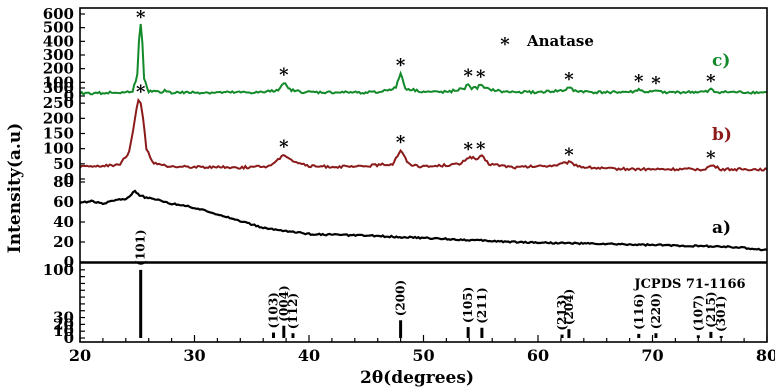  Describe the element at coordinates (69, 338) in the screenshot. I see `ref-ytick-label-0: 0` at that location.